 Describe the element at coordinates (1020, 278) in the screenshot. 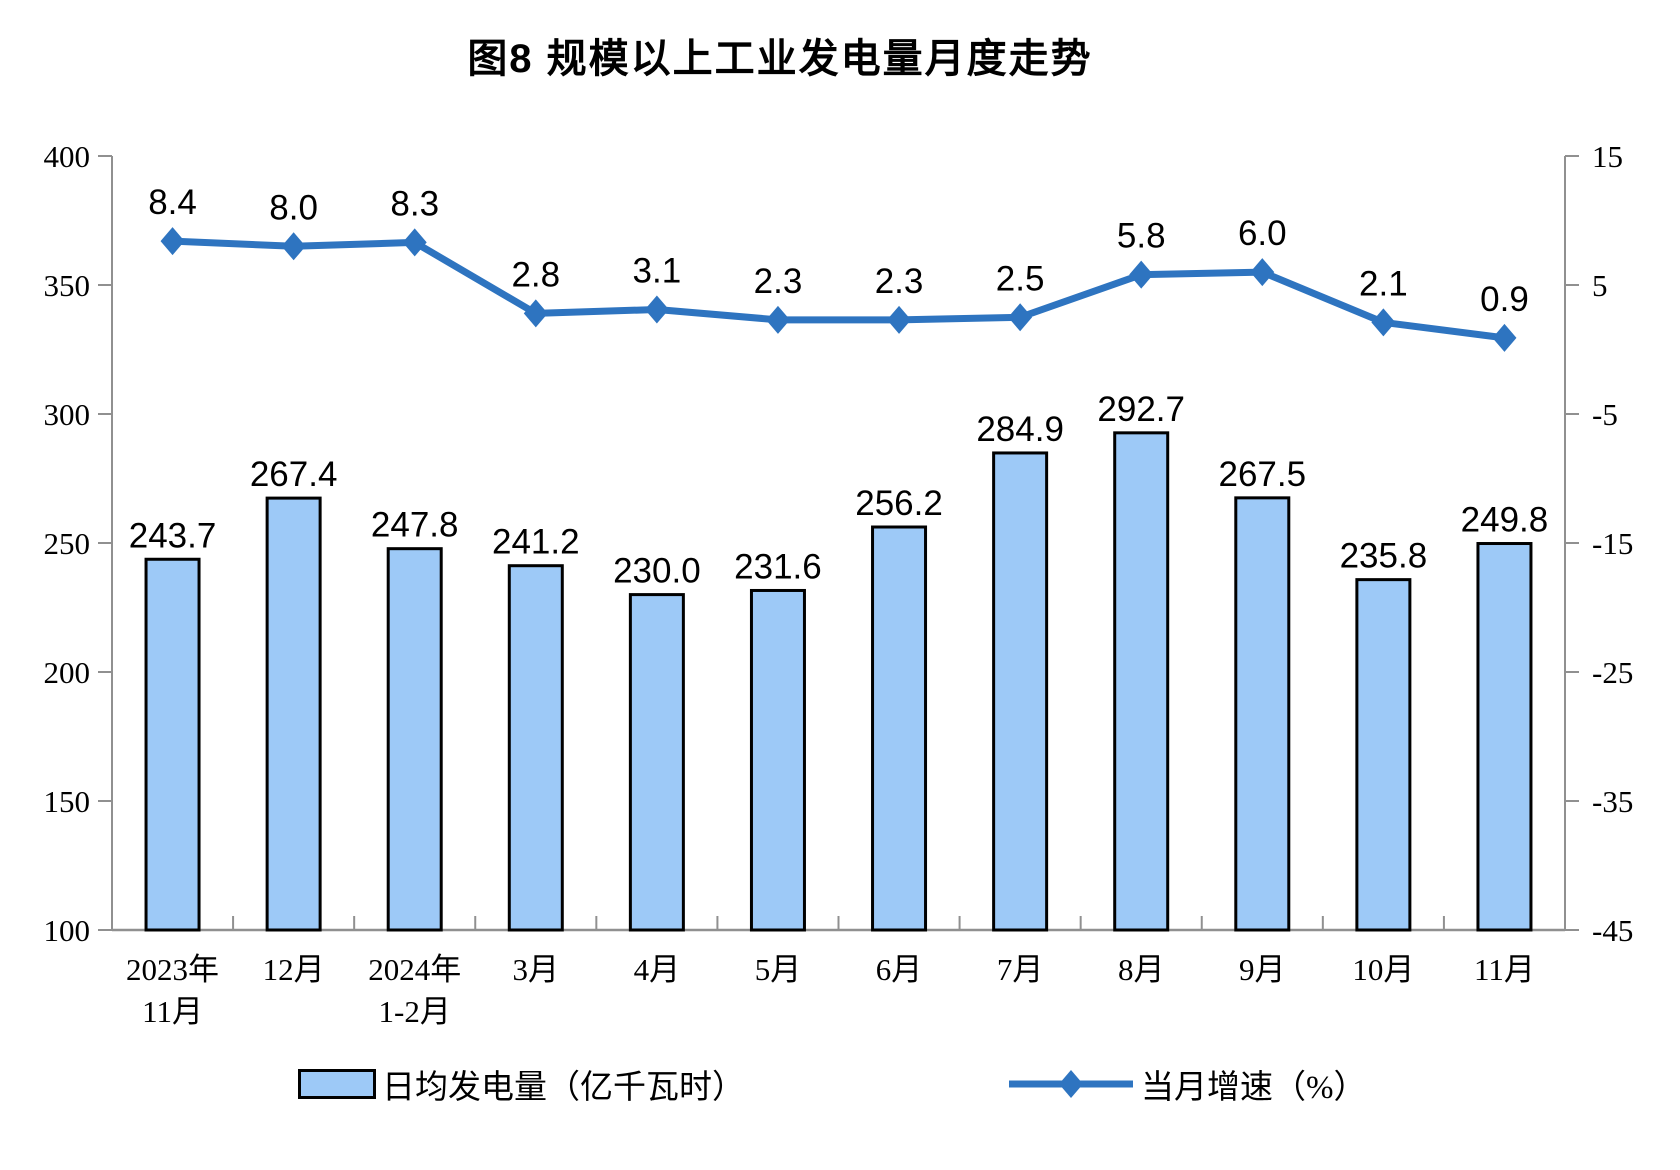

I see `line-value-label: 2.5` at that location.